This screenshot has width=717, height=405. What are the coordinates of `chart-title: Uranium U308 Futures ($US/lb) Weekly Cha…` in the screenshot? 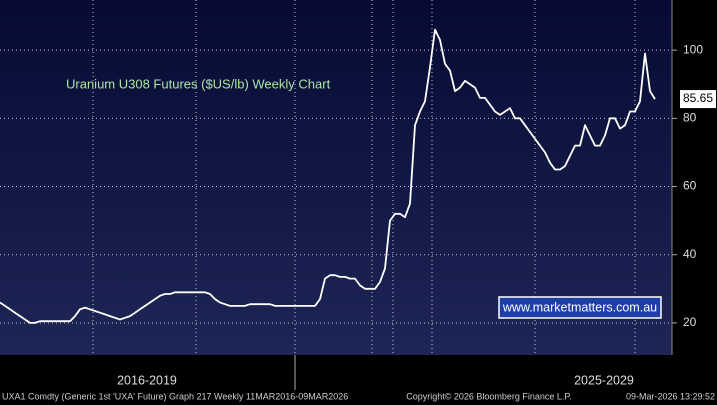 It's located at (198, 83).